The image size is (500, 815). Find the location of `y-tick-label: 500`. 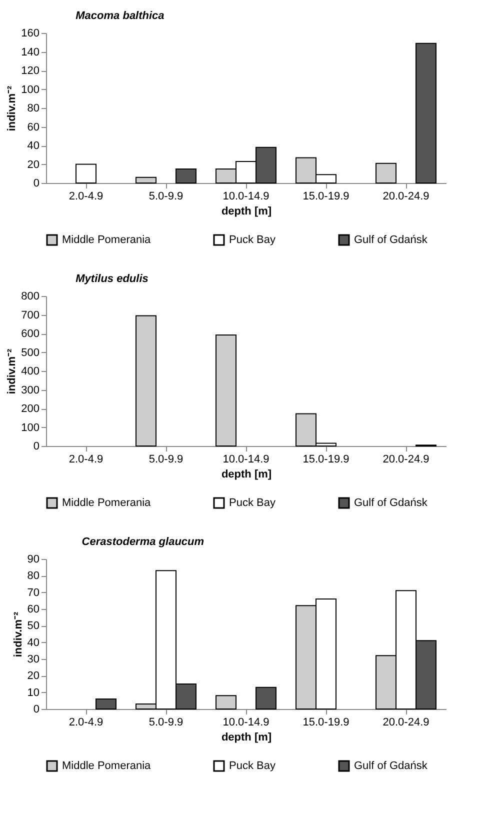

y-tick-label: 500 is located at coordinates (30, 352).